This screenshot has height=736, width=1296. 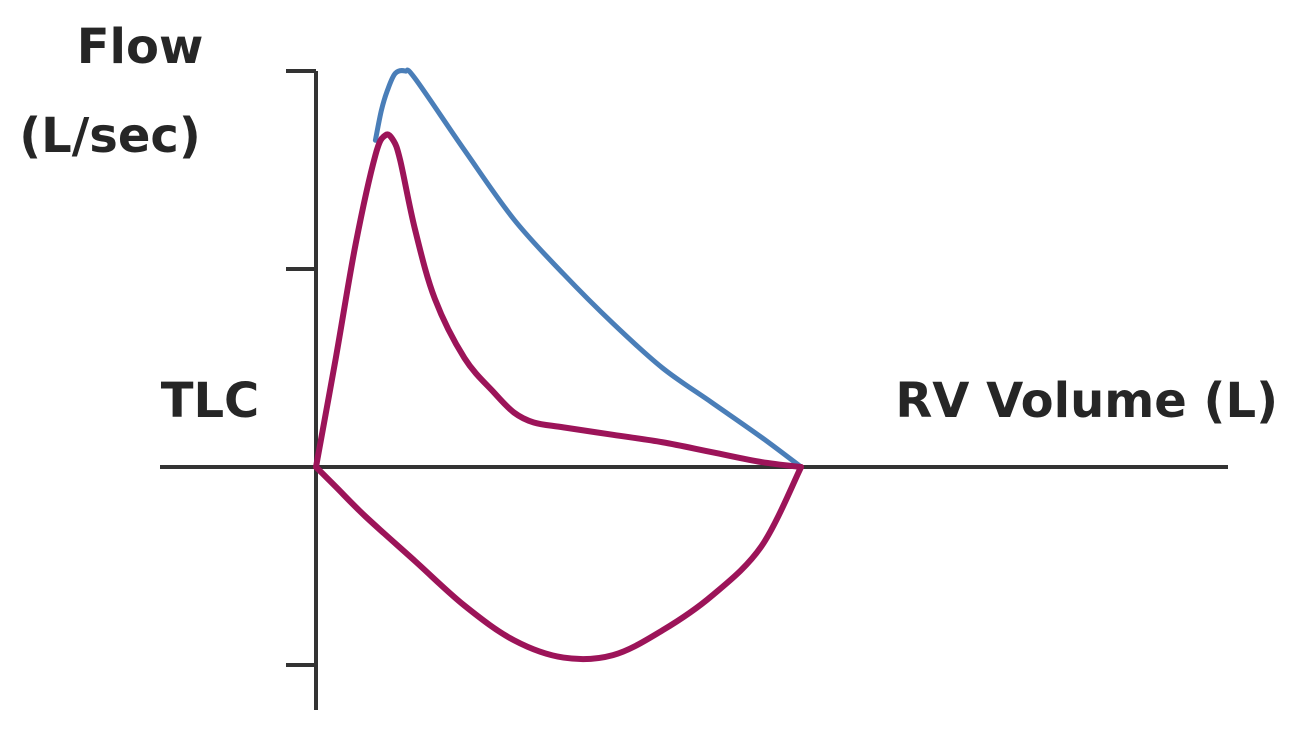 I want to click on series-line-inspiratory, so click(x=559, y=563).